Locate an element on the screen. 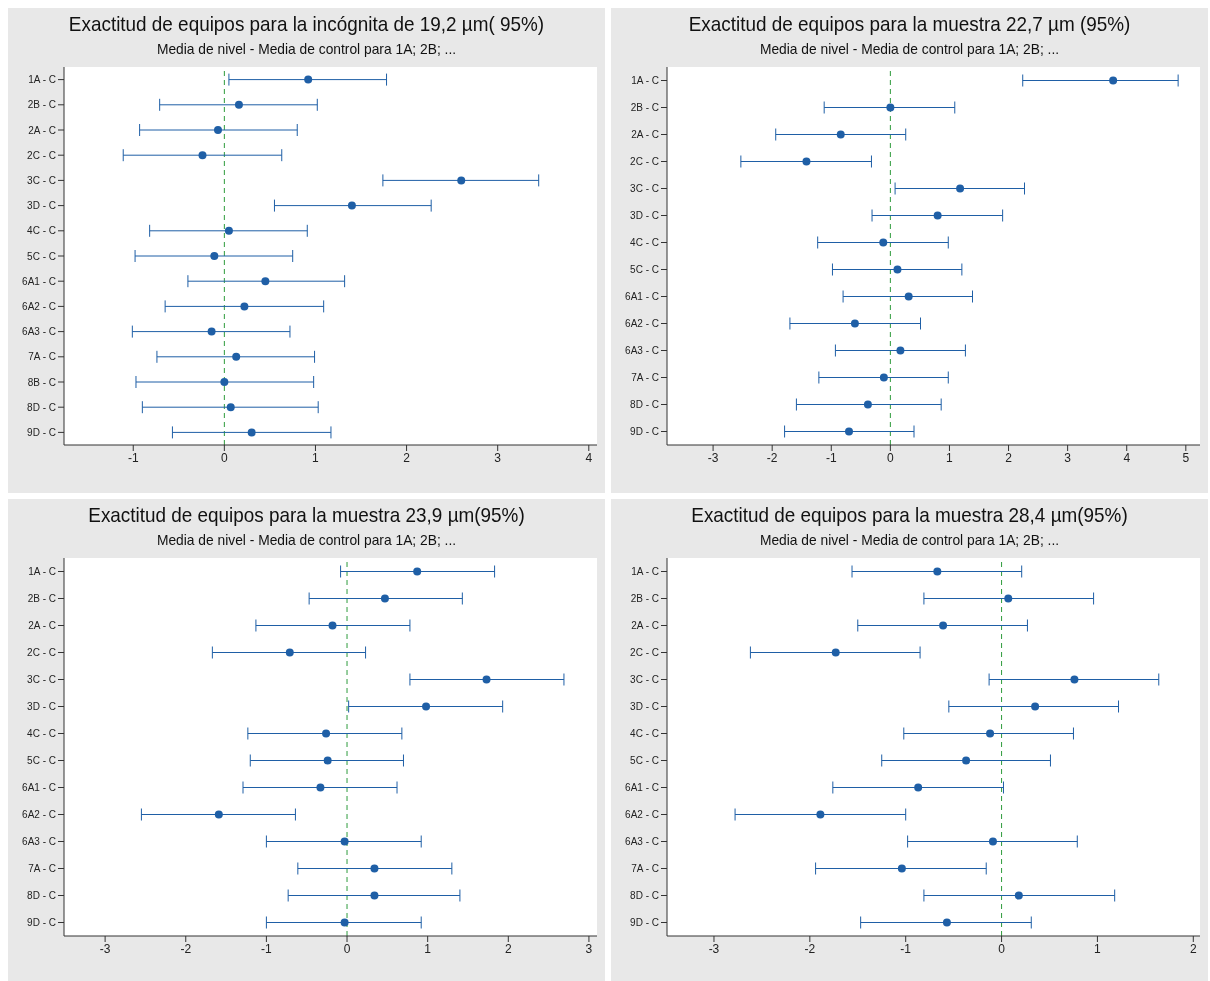 This screenshot has height=981, width=1210. y-tick-label: 2C - C is located at coordinates (644, 653).